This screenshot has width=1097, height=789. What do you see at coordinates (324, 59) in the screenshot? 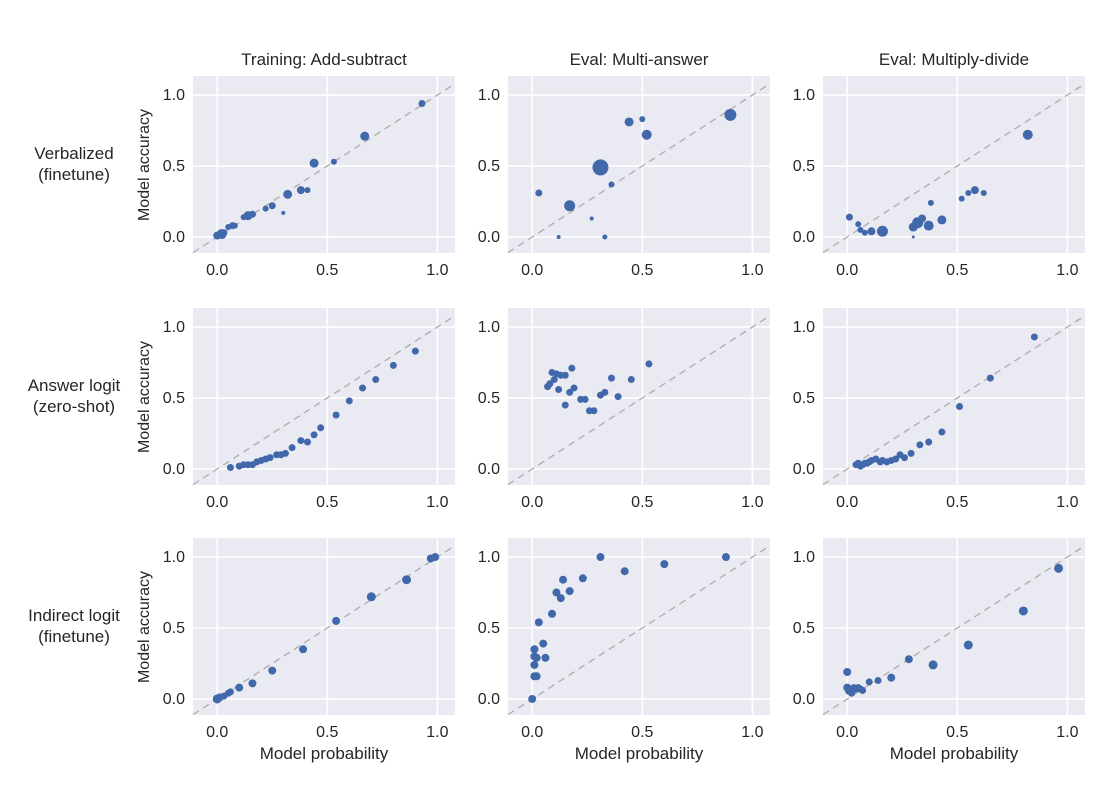
I see `subplot-title-training-add-subtract: Training: Add-subtract` at bounding box center [324, 59].